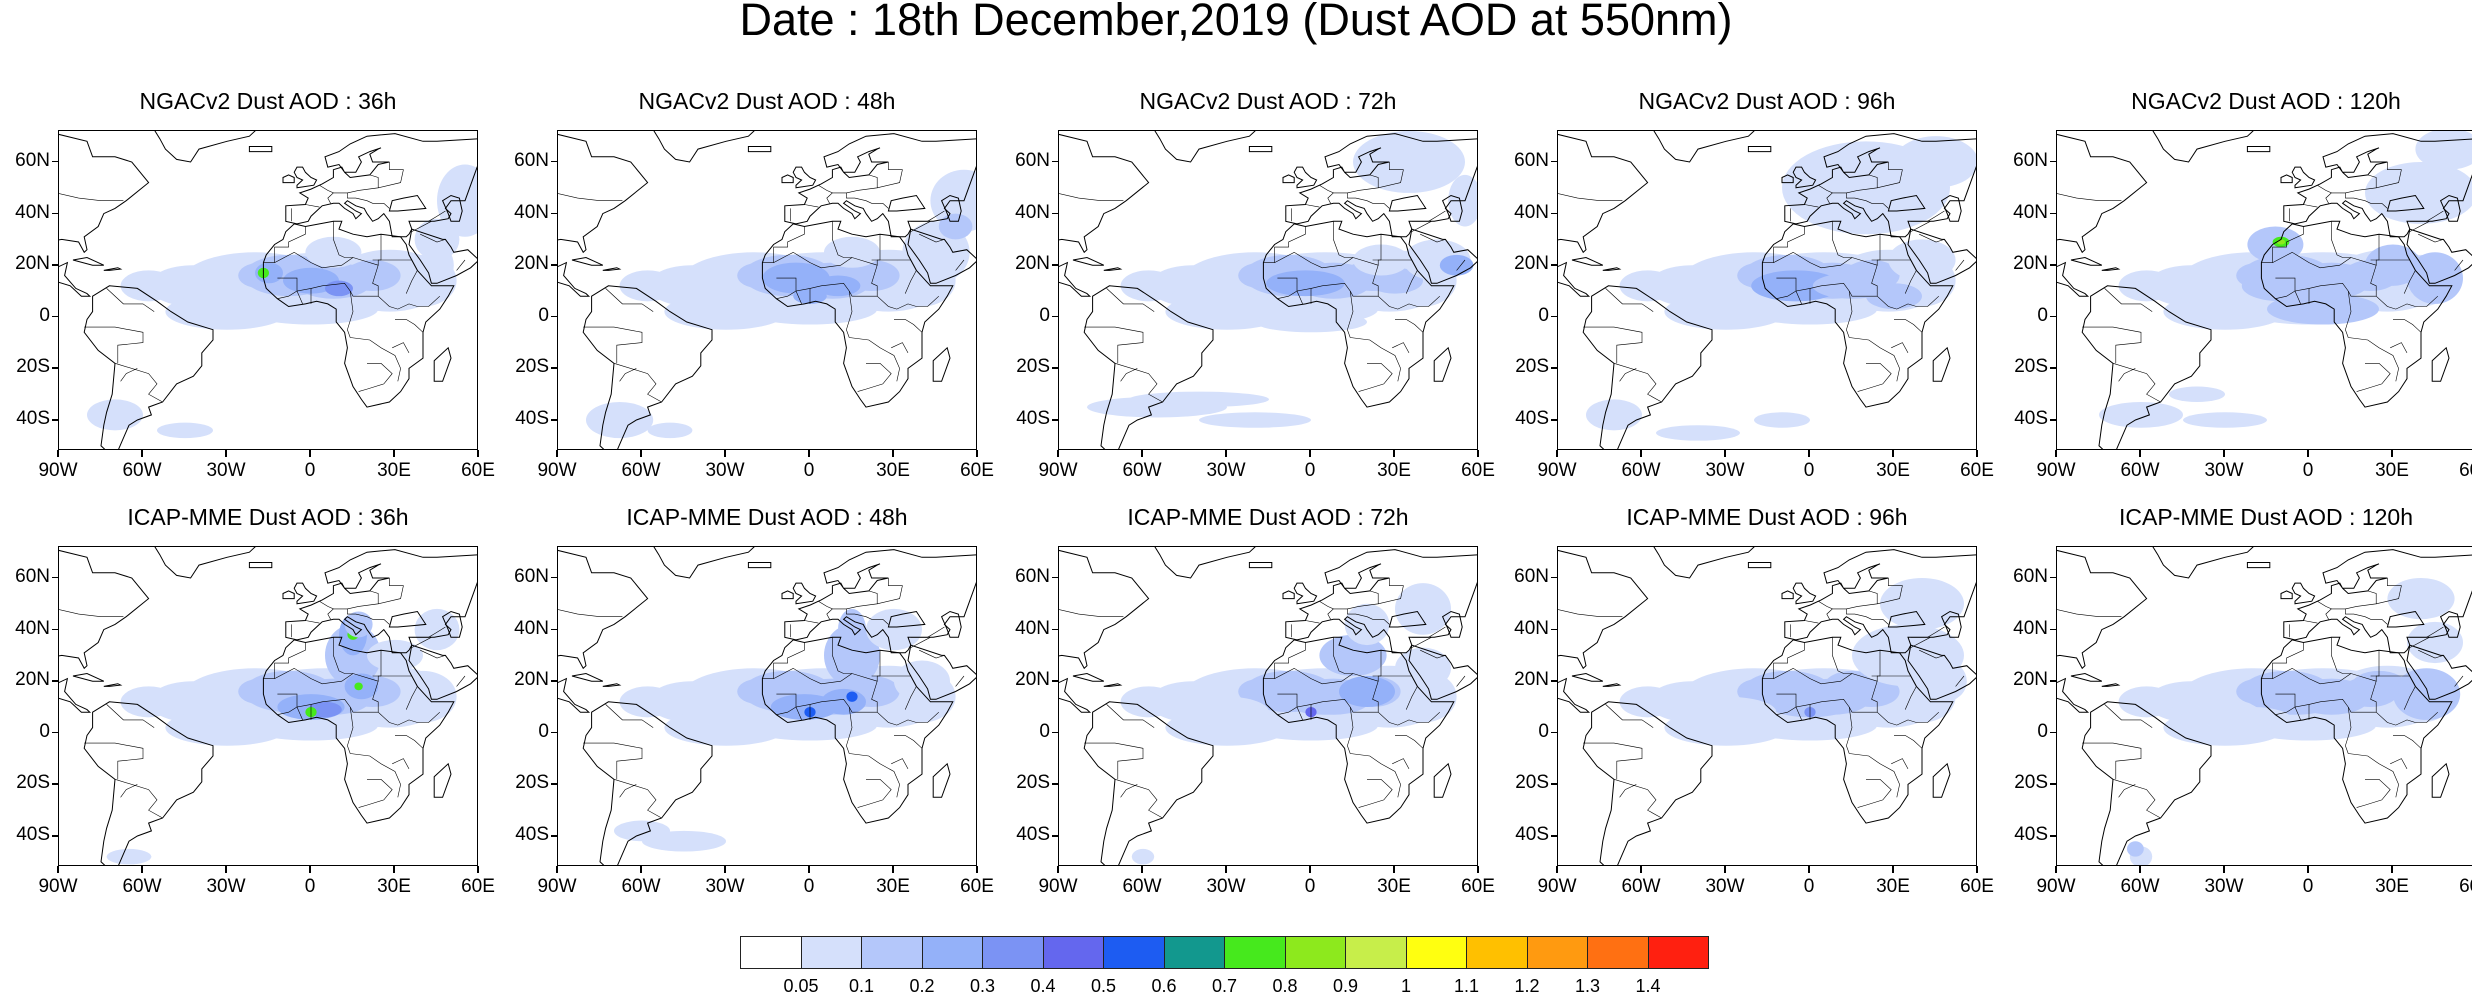 The height and width of the screenshot is (997, 2472). I want to click on latitude-tick-label: 0, so click(44, 731).